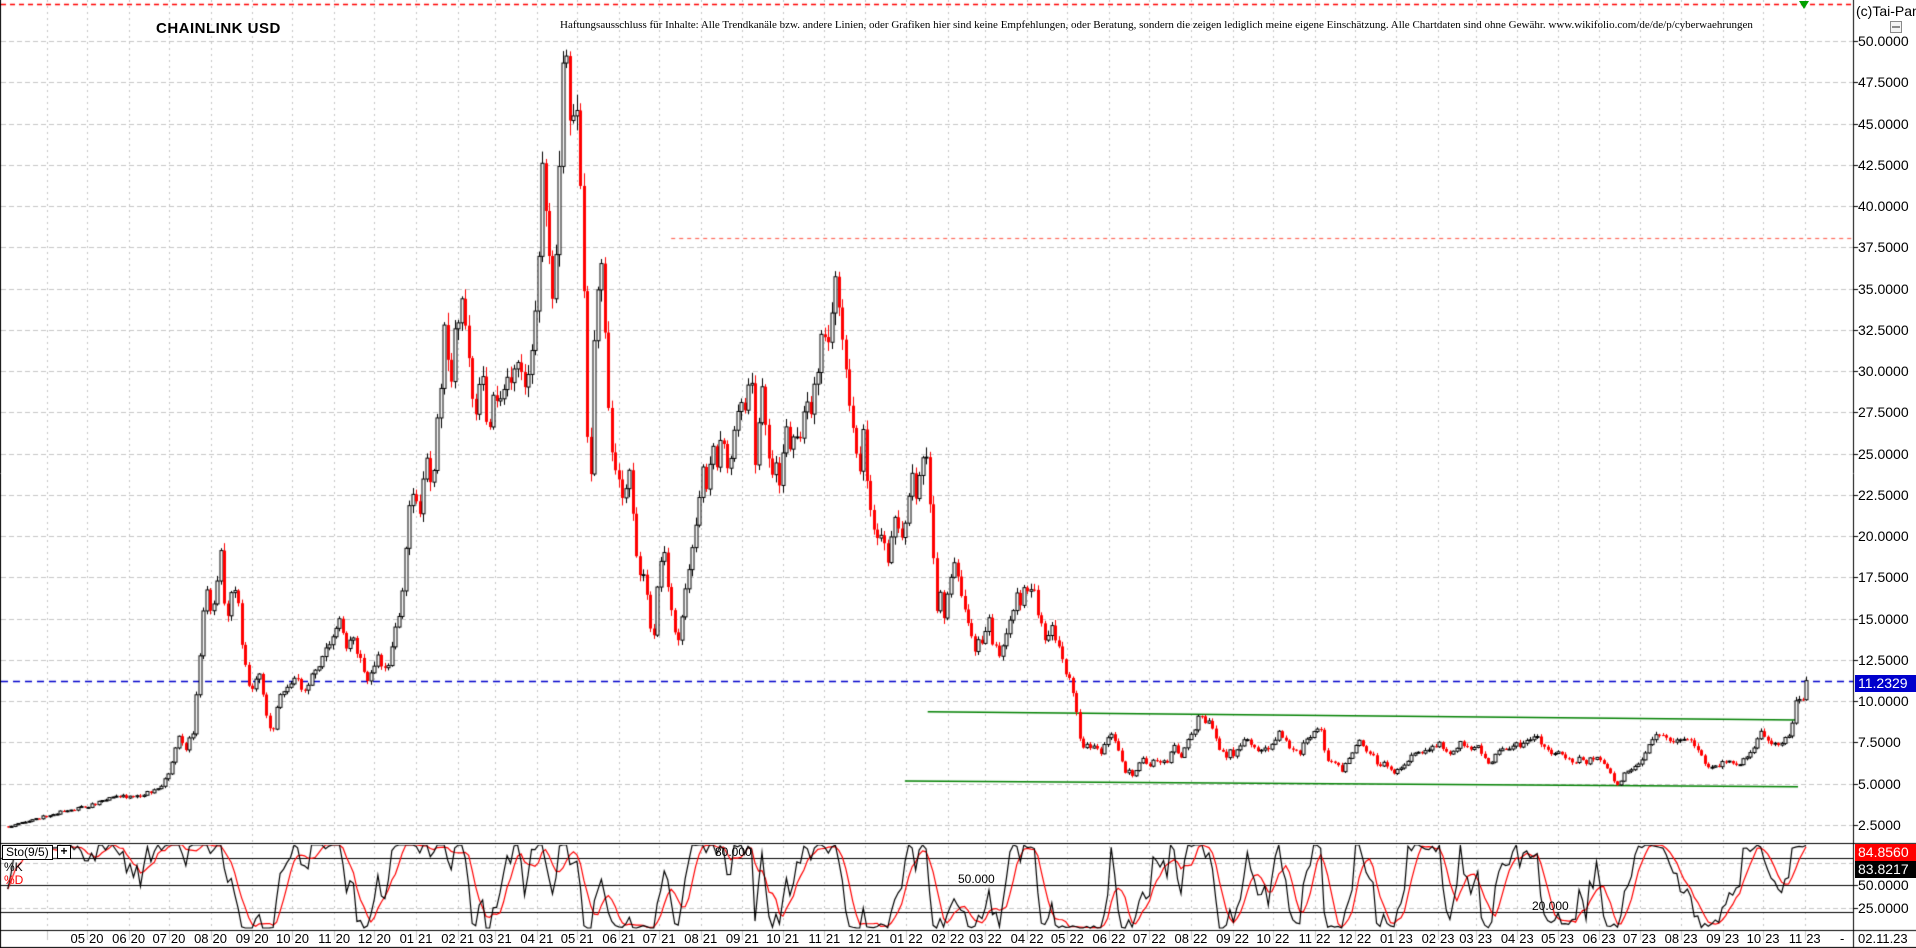  Describe the element at coordinates (292, 938) in the screenshot. I see `date-axis-label: 10 20` at that location.